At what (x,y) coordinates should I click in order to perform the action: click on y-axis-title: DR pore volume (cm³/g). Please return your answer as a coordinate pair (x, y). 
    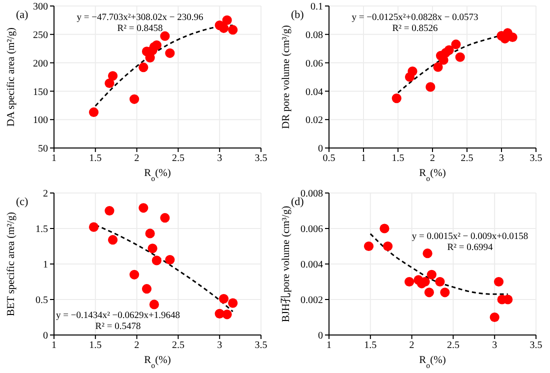
    Looking at the image, I should click on (286, 76).